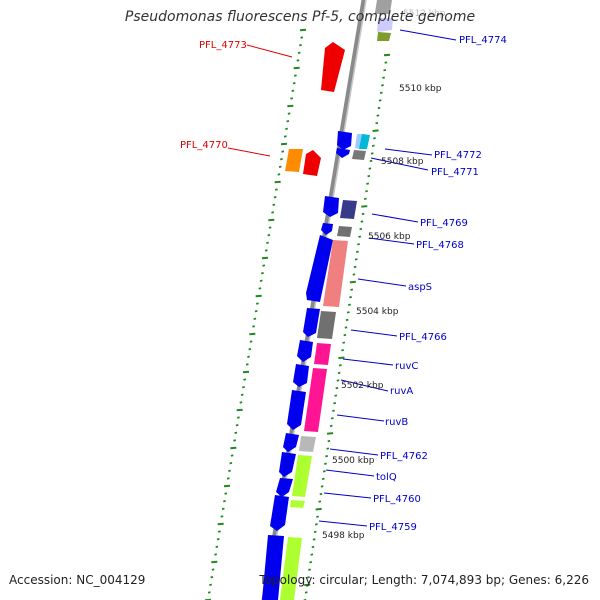 The image size is (600, 600). What do you see at coordinates (397, 499) in the screenshot?
I see `gene-label-right: PFL_4760` at bounding box center [397, 499].